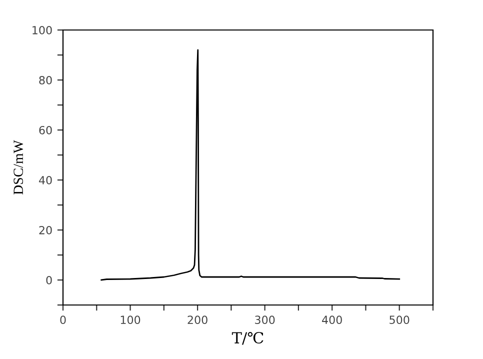 This screenshot has height=359, width=483. Describe the element at coordinates (45, 130) in the screenshot. I see `y-tick-label: 60` at that location.